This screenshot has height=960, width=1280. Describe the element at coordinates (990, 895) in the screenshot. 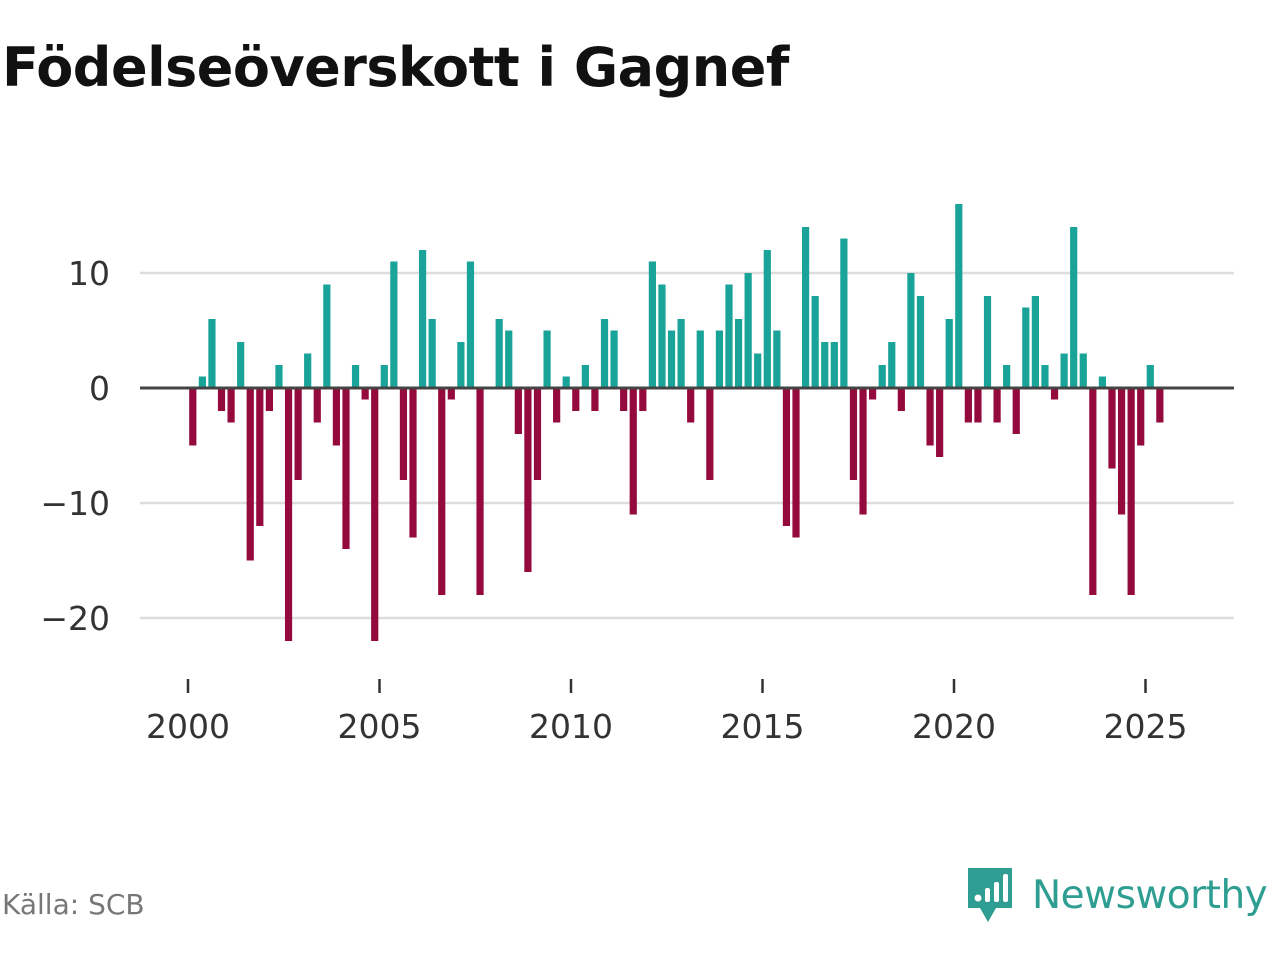

I see `newsworthy-logo-icon` at that location.